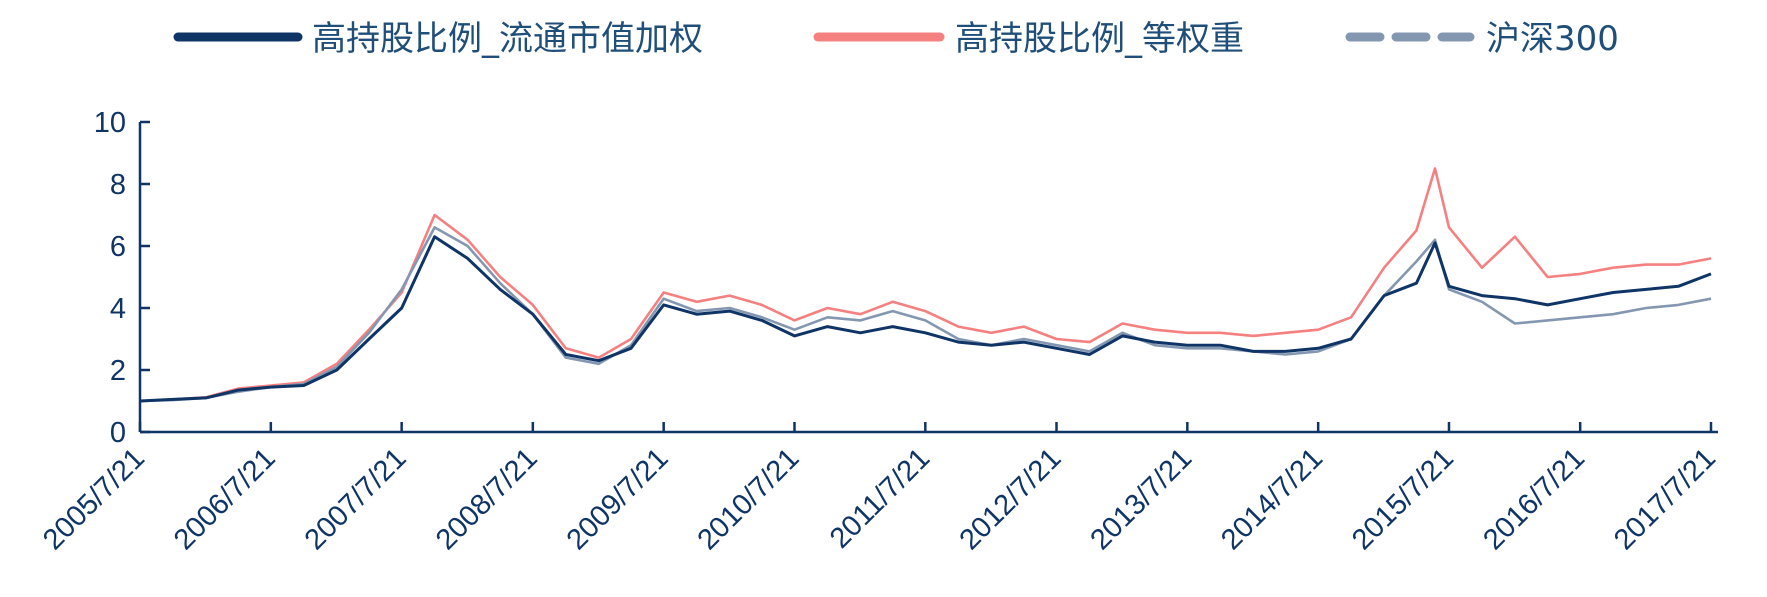 The height and width of the screenshot is (597, 1767). I want to click on x-tick-label-6: 2010/7/21, so click(749, 499).